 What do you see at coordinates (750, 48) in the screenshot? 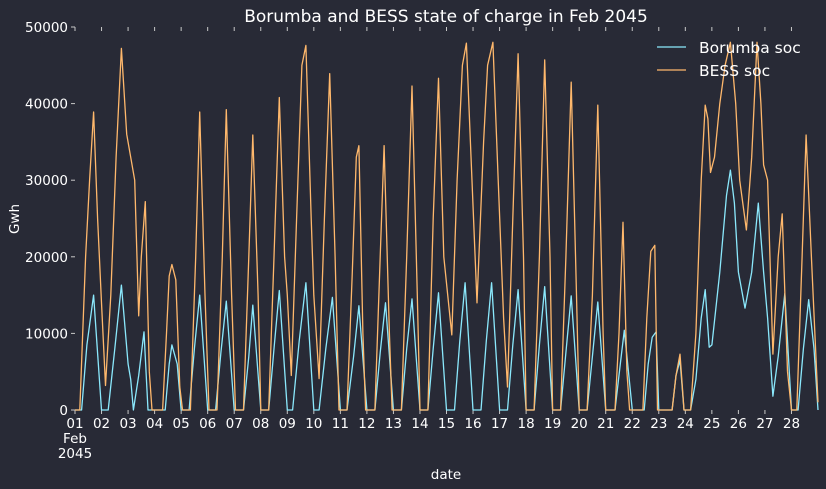
I see `legend-label: Borumba soc` at bounding box center [750, 48].